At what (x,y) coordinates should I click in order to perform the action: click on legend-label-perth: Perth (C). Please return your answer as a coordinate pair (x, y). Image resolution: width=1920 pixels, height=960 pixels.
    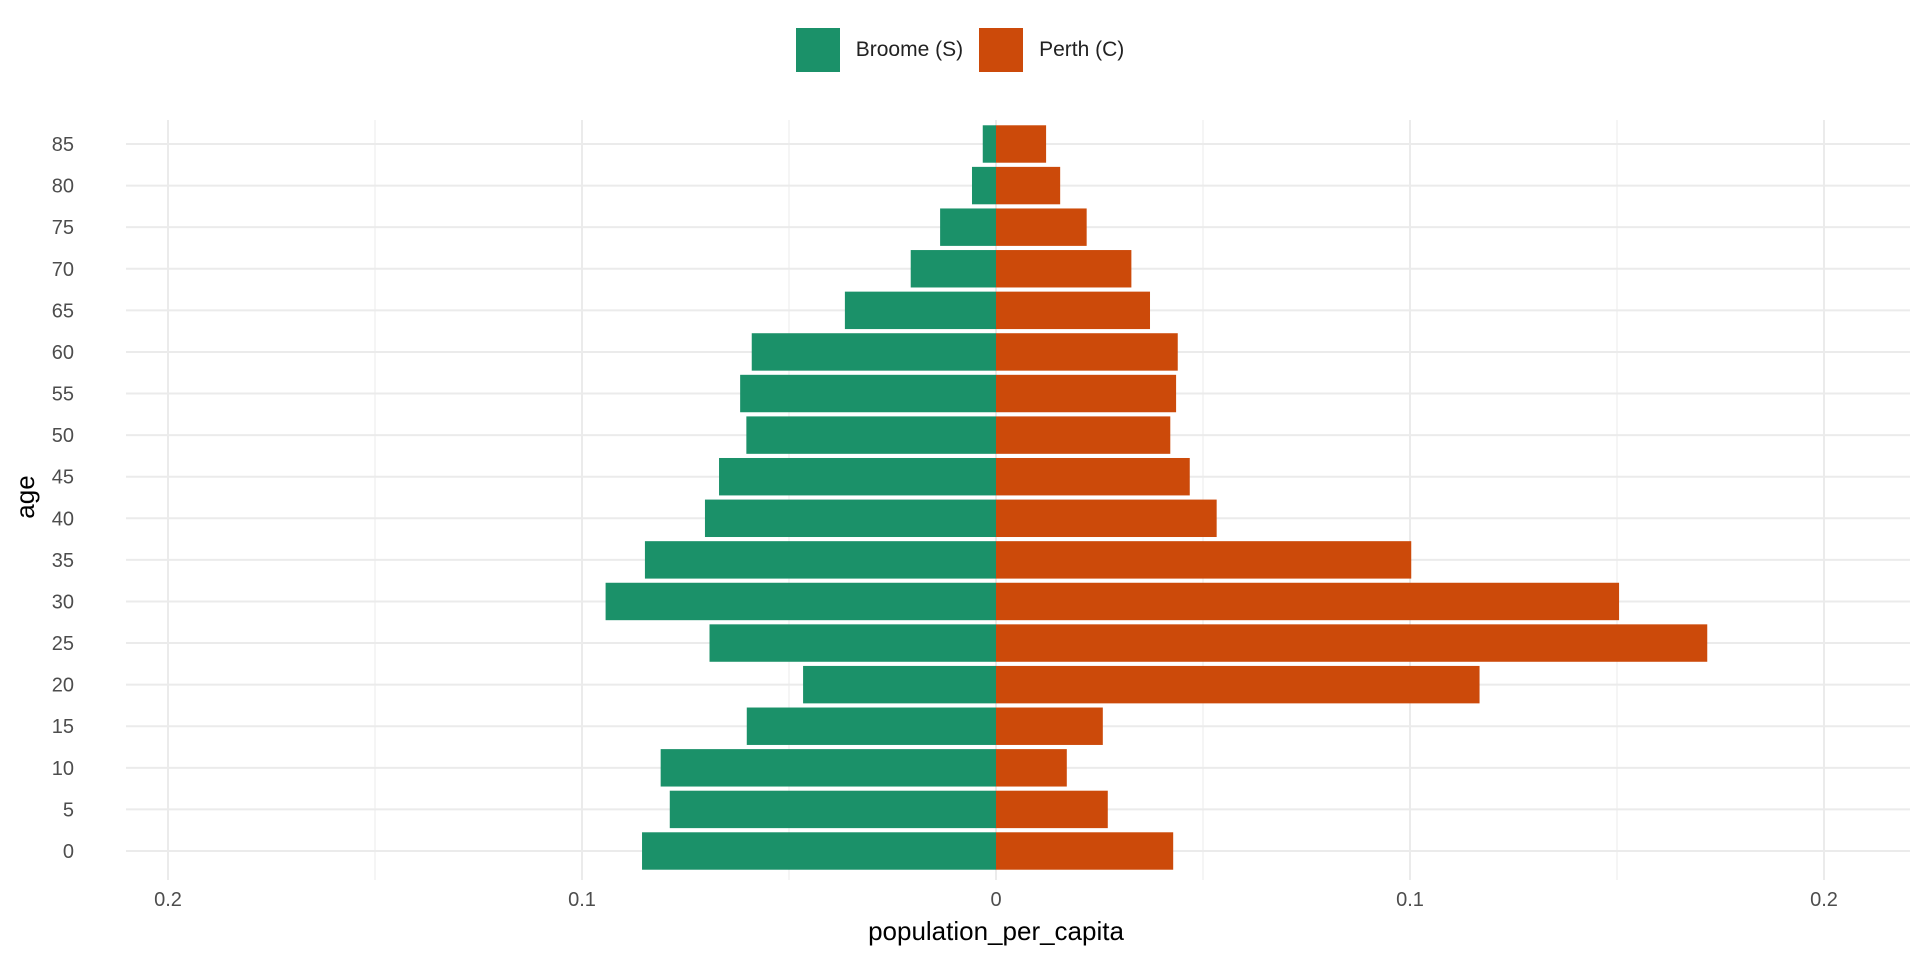
    Looking at the image, I should click on (1082, 49).